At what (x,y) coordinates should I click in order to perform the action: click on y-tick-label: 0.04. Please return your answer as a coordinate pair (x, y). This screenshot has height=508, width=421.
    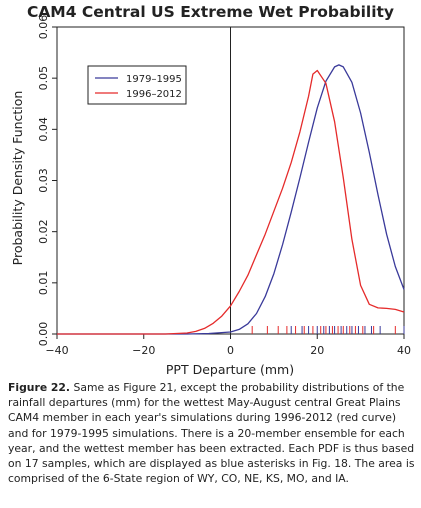
    Looking at the image, I should click on (43, 129).